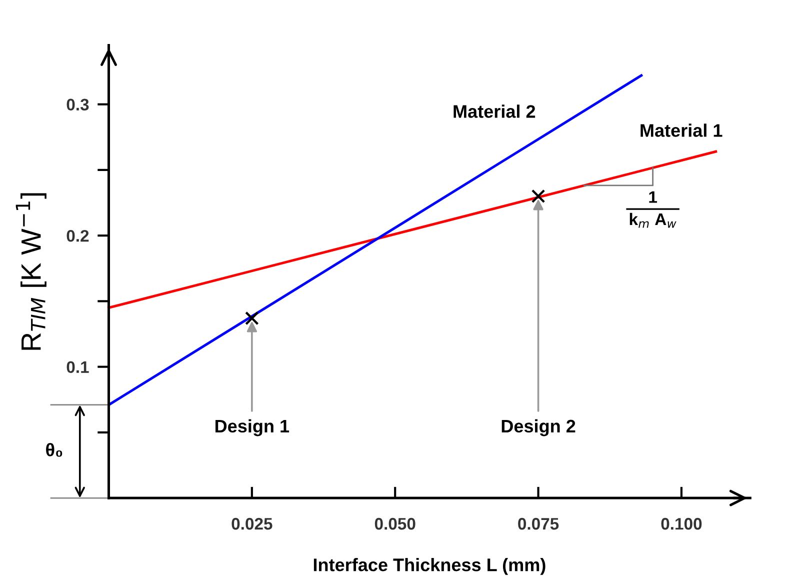 This screenshot has width=788, height=588. I want to click on x-tick-label: 0.075, so click(538, 524).